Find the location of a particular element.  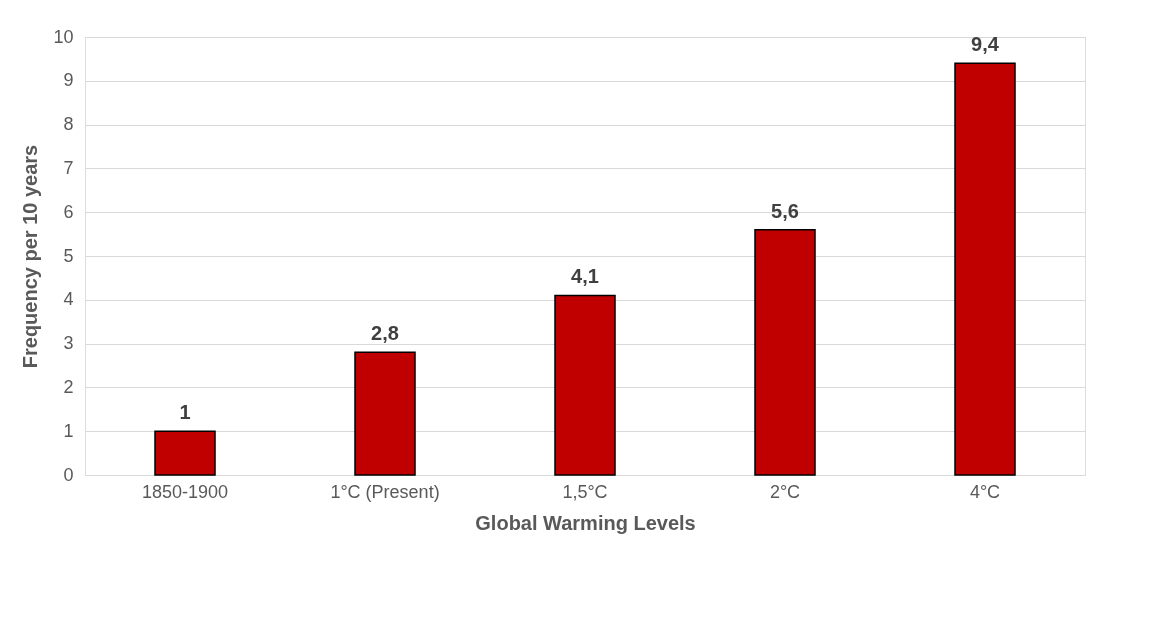

y-tick-label: 9 is located at coordinates (68, 80).